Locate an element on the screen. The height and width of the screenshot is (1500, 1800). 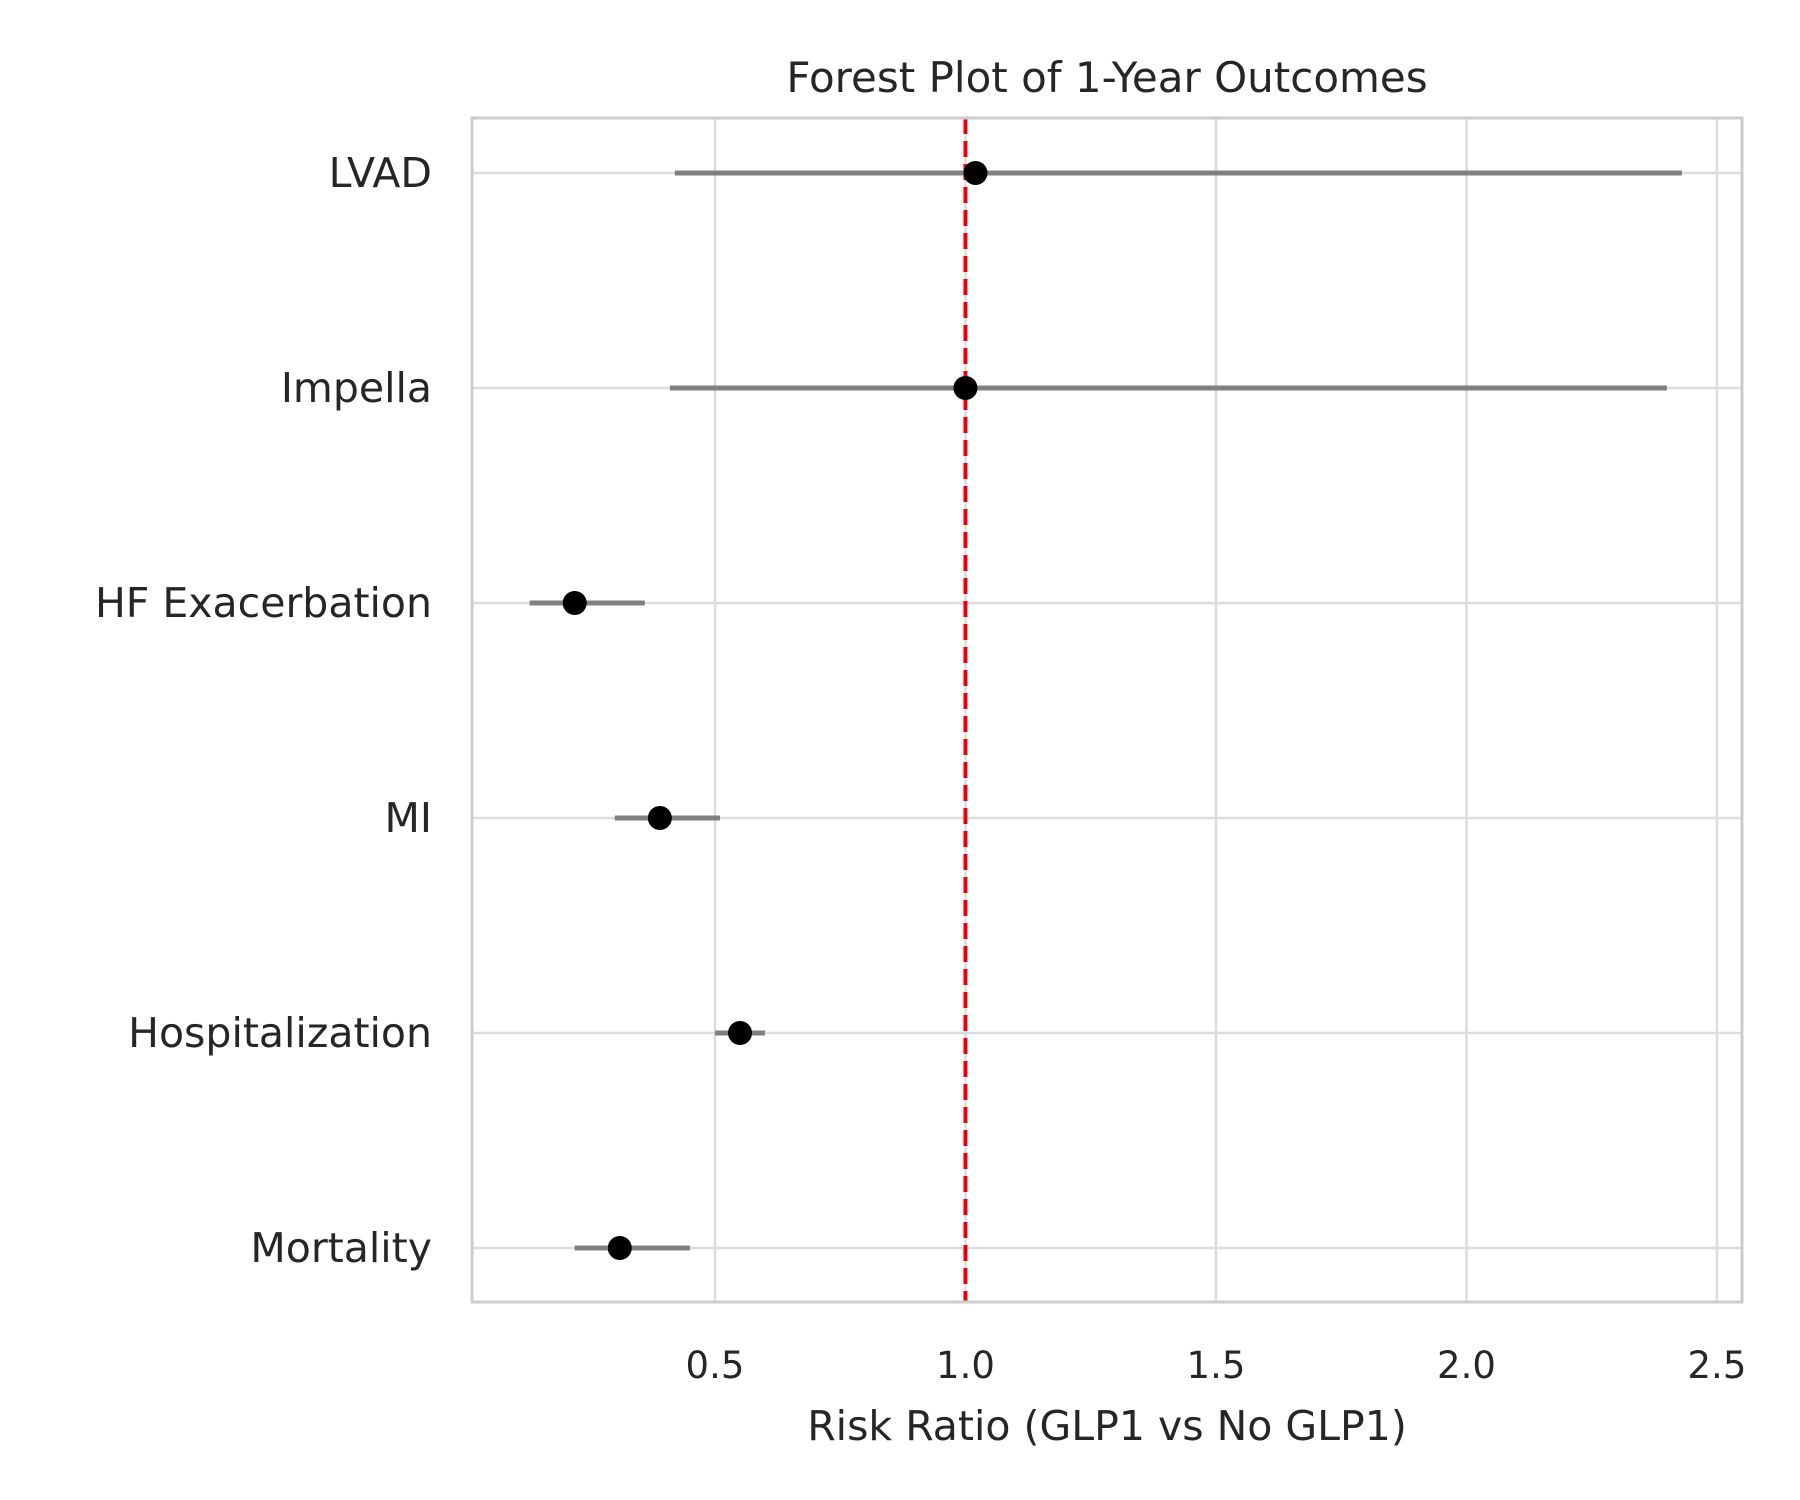
y-tick-hospitalization: Hospitalization is located at coordinates (280, 1033).